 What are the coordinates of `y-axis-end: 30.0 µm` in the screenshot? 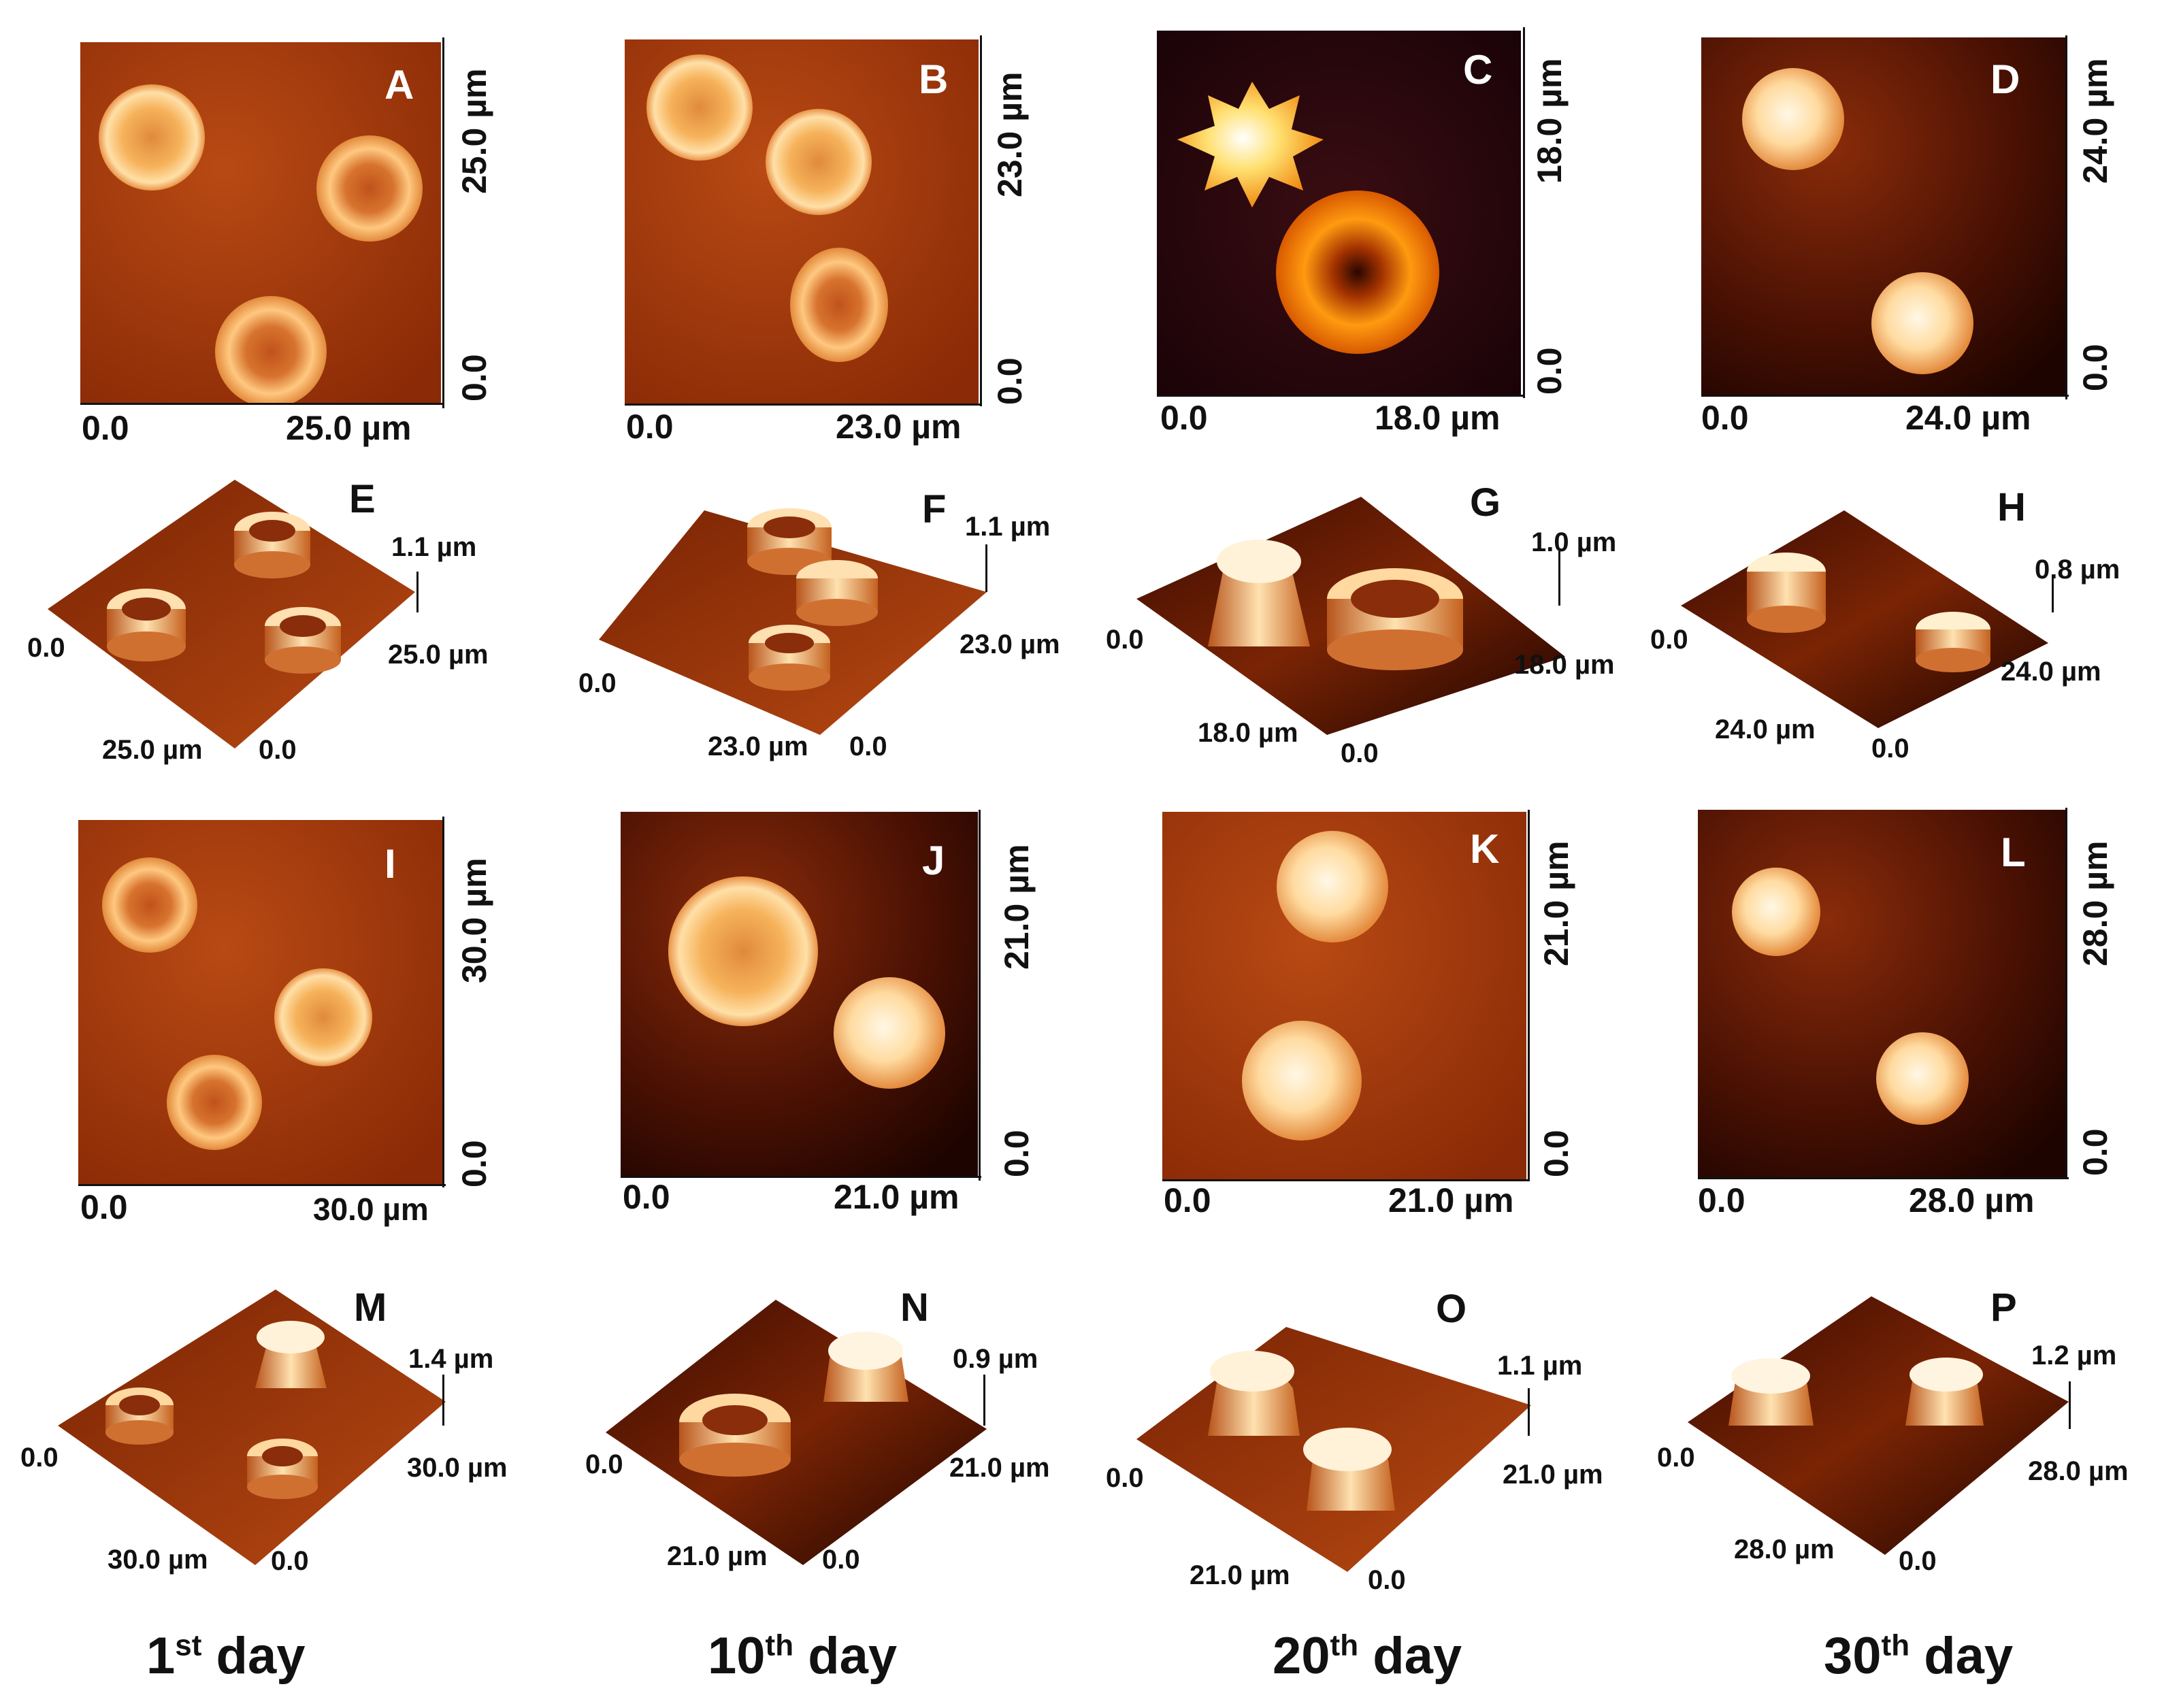 It's located at (474, 920).